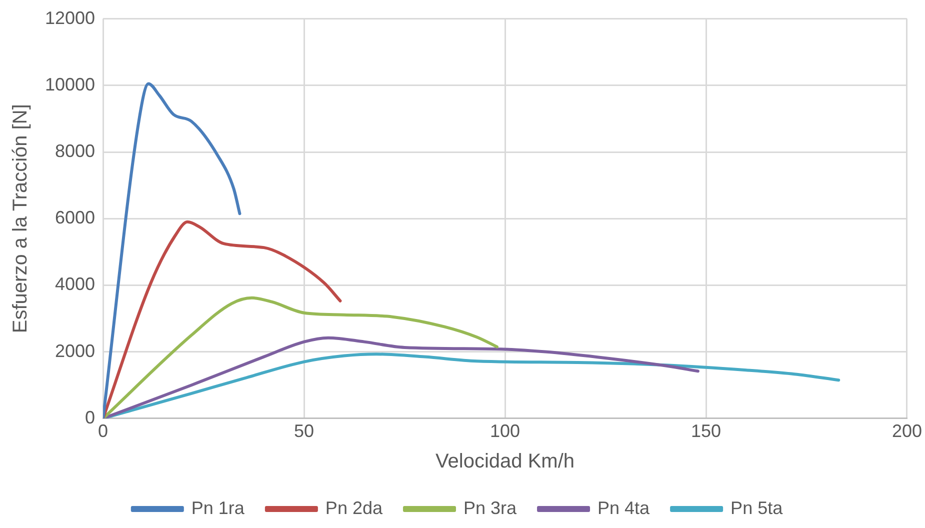  Describe the element at coordinates (21, 219) in the screenshot. I see `y-axis-title: Esfuerzo a la Tracción [N]` at that location.